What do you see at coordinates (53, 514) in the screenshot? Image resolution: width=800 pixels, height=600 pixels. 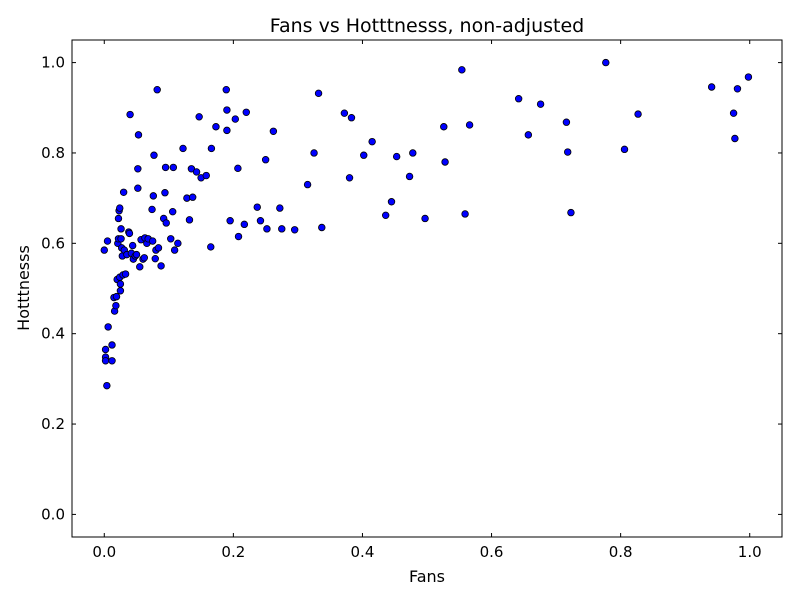 I see `y-tick-label: 0.0` at bounding box center [53, 514].